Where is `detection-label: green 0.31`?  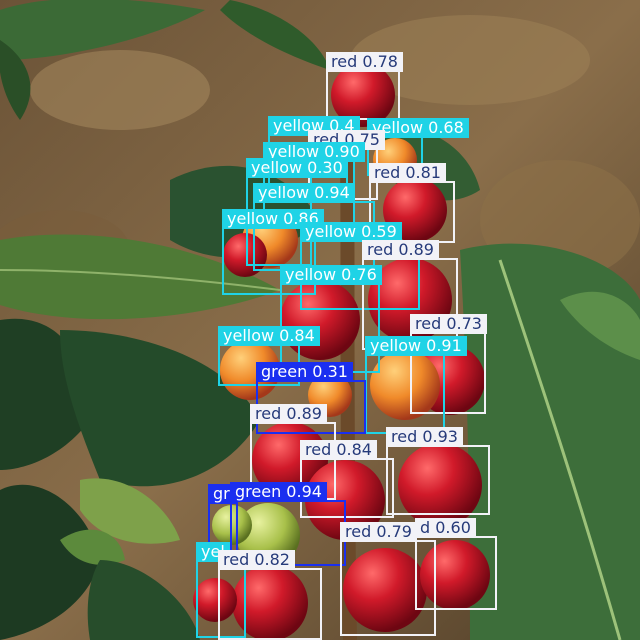
detection-label: green 0.31 is located at coordinates (304, 372).